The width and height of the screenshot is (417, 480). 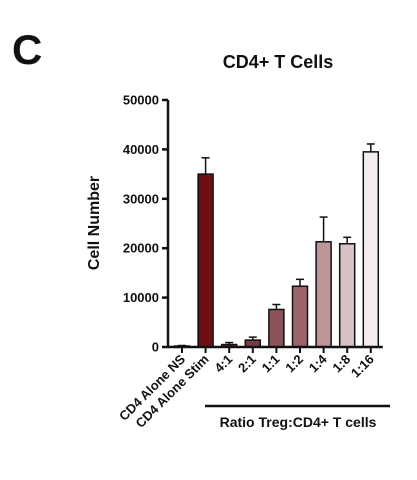 What do you see at coordinates (141, 198) in the screenshot?
I see `y-tick-label: 30000` at bounding box center [141, 198].